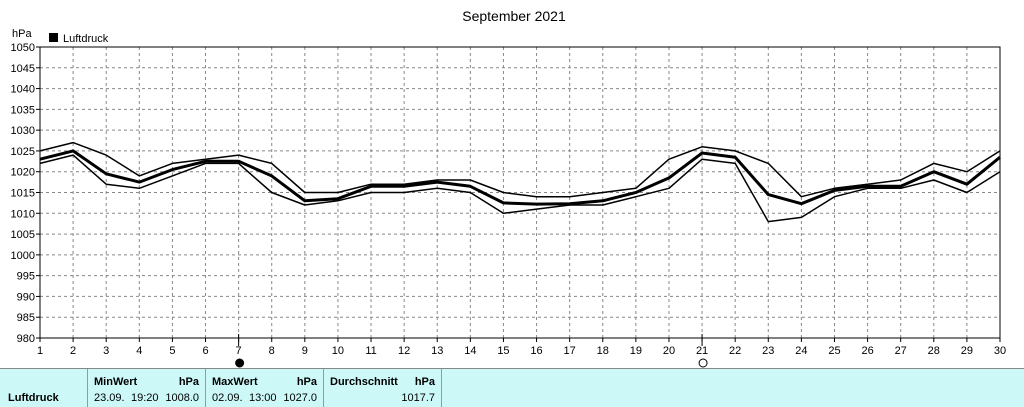 This screenshot has width=1024, height=407. Describe the element at coordinates (364, 382) in the screenshot. I see `avg-header: Durchschnitt` at that location.